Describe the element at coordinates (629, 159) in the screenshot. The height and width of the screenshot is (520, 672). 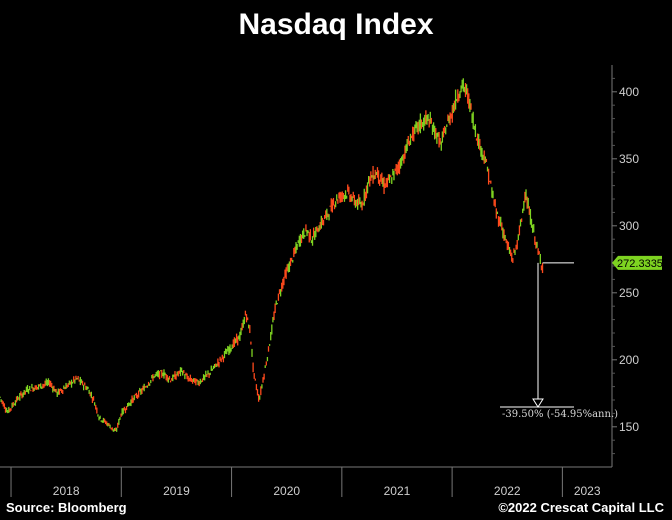
I see `y-tick-label: 350` at that location.